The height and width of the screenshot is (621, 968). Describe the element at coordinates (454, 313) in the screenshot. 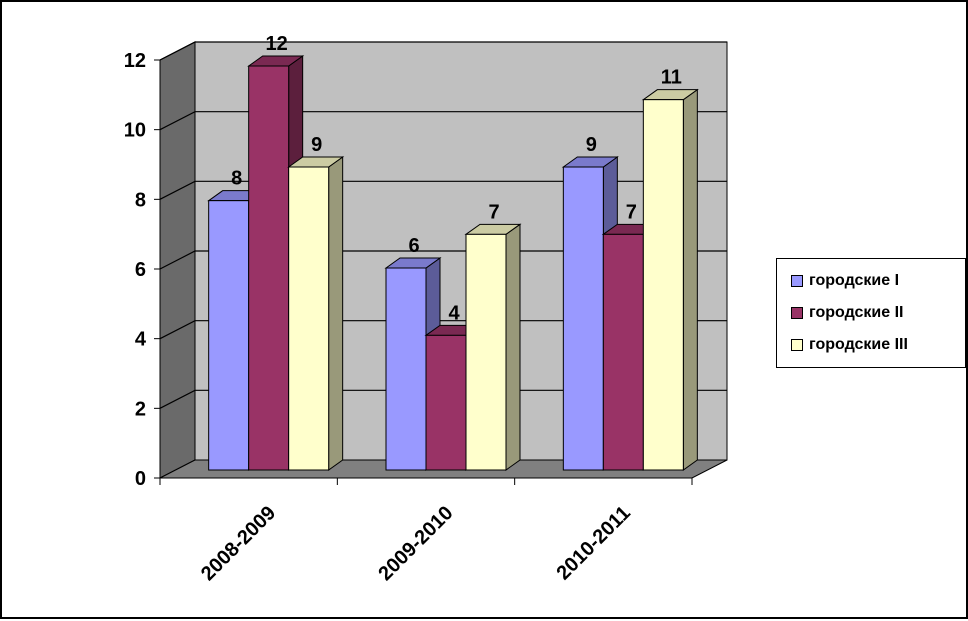

I see `data-label-1-1: 4` at that location.